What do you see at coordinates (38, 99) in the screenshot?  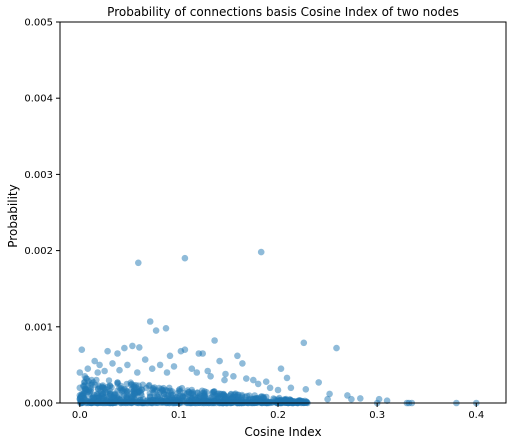 I see `y-tick-label: 0.004` at bounding box center [38, 99].